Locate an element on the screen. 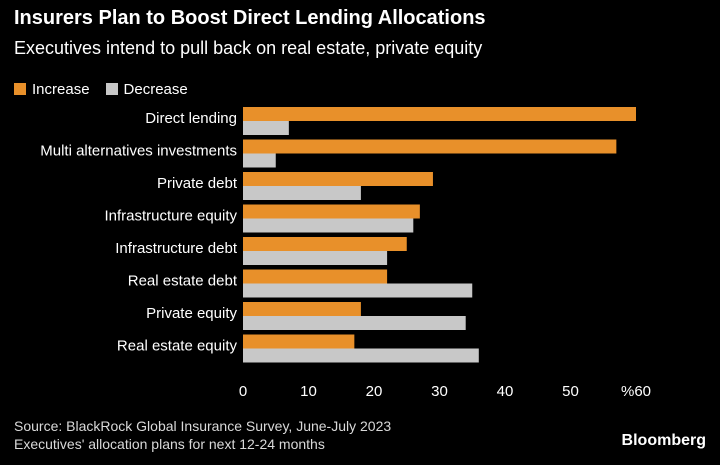 The height and width of the screenshot is (465, 720). x-tick-label: 0 is located at coordinates (243, 391).